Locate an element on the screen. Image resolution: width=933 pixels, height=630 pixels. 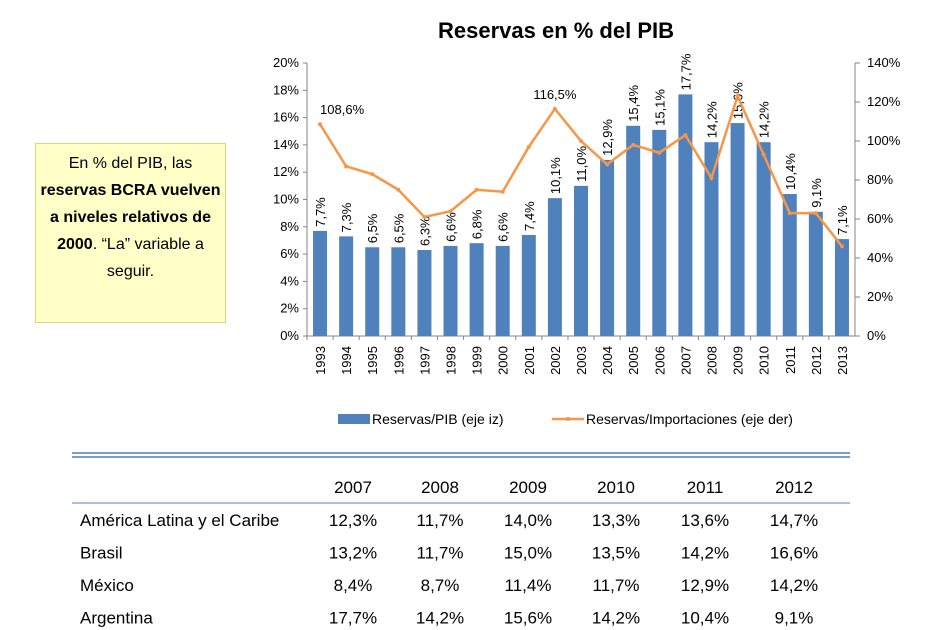
x-tick-label: 2007 is located at coordinates (685, 360).